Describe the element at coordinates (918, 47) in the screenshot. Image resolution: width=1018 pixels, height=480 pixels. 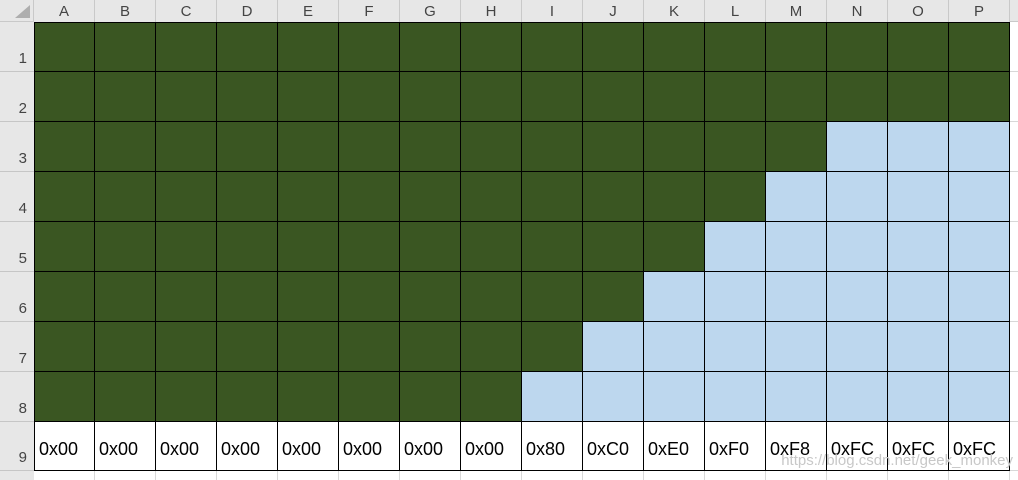
I see `cell-O1` at that location.